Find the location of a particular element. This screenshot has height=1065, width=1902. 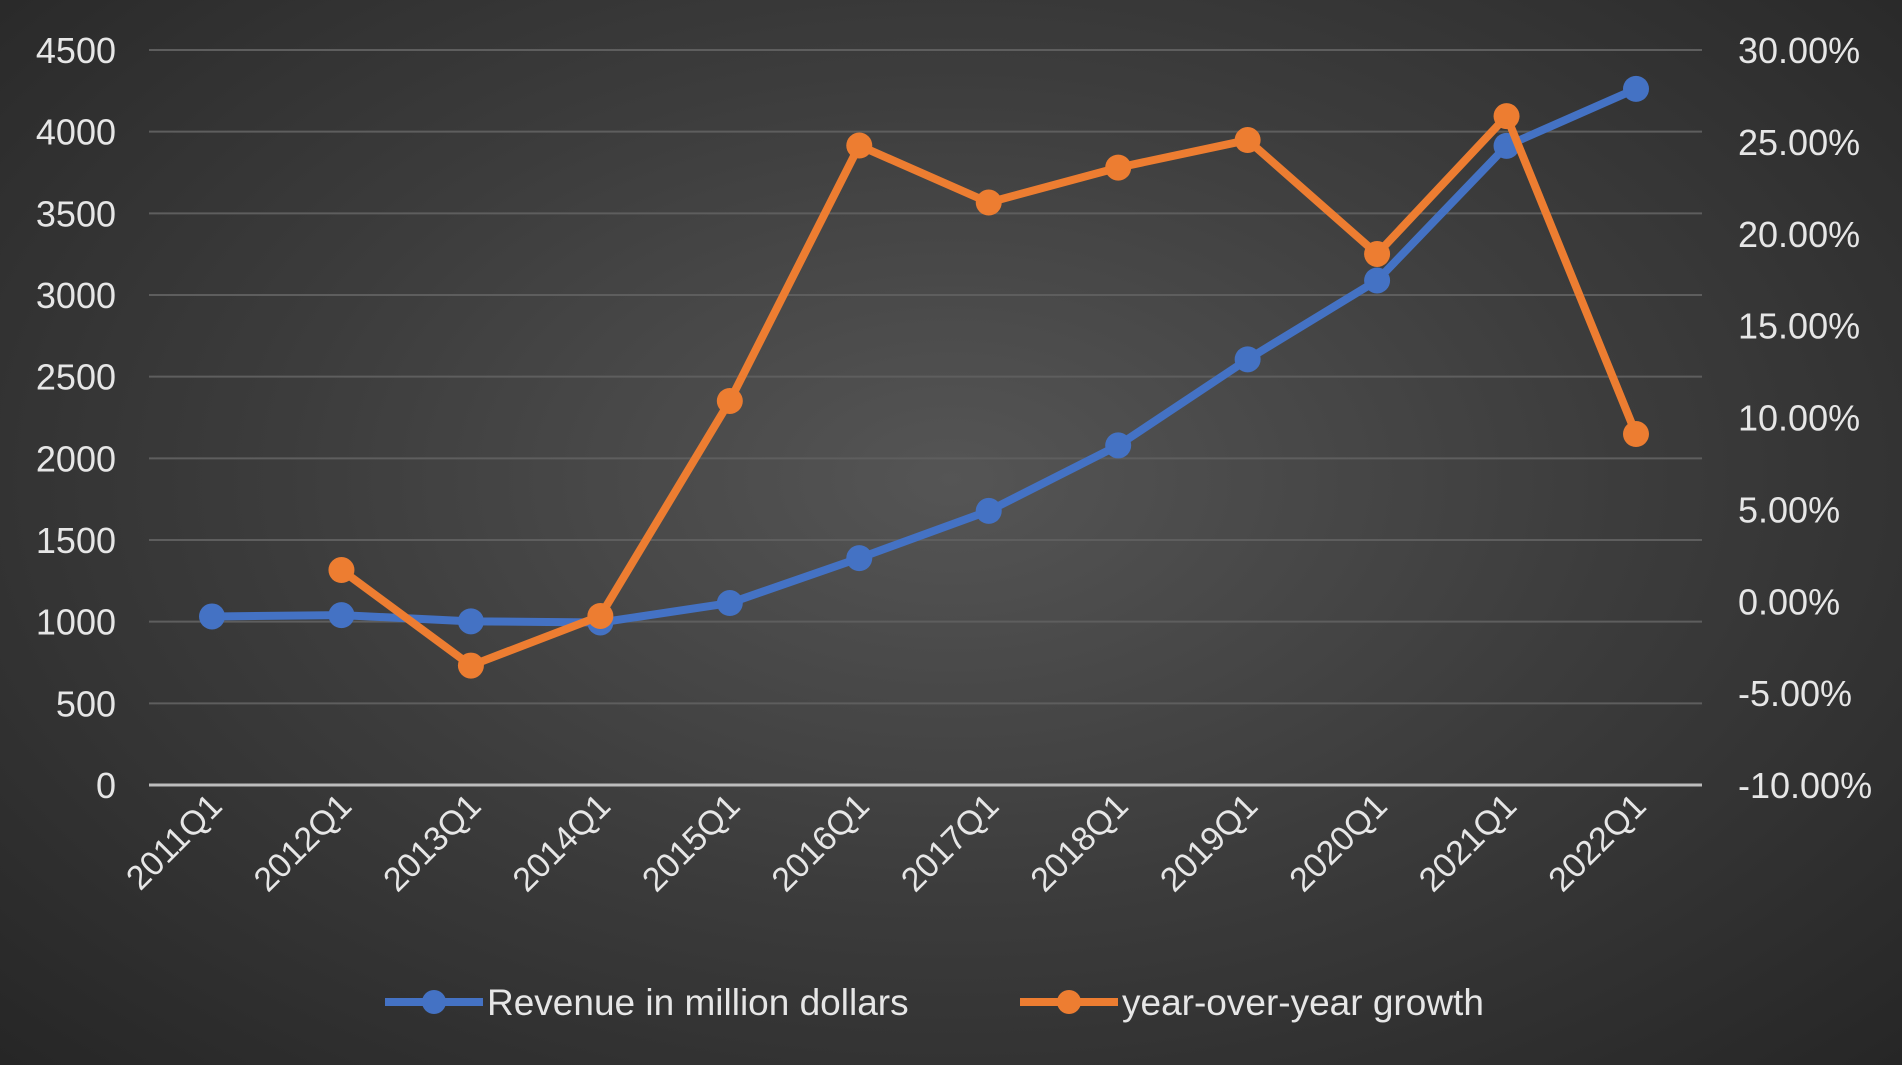

x-axis-tick: 2013Q1 is located at coordinates (432, 843).